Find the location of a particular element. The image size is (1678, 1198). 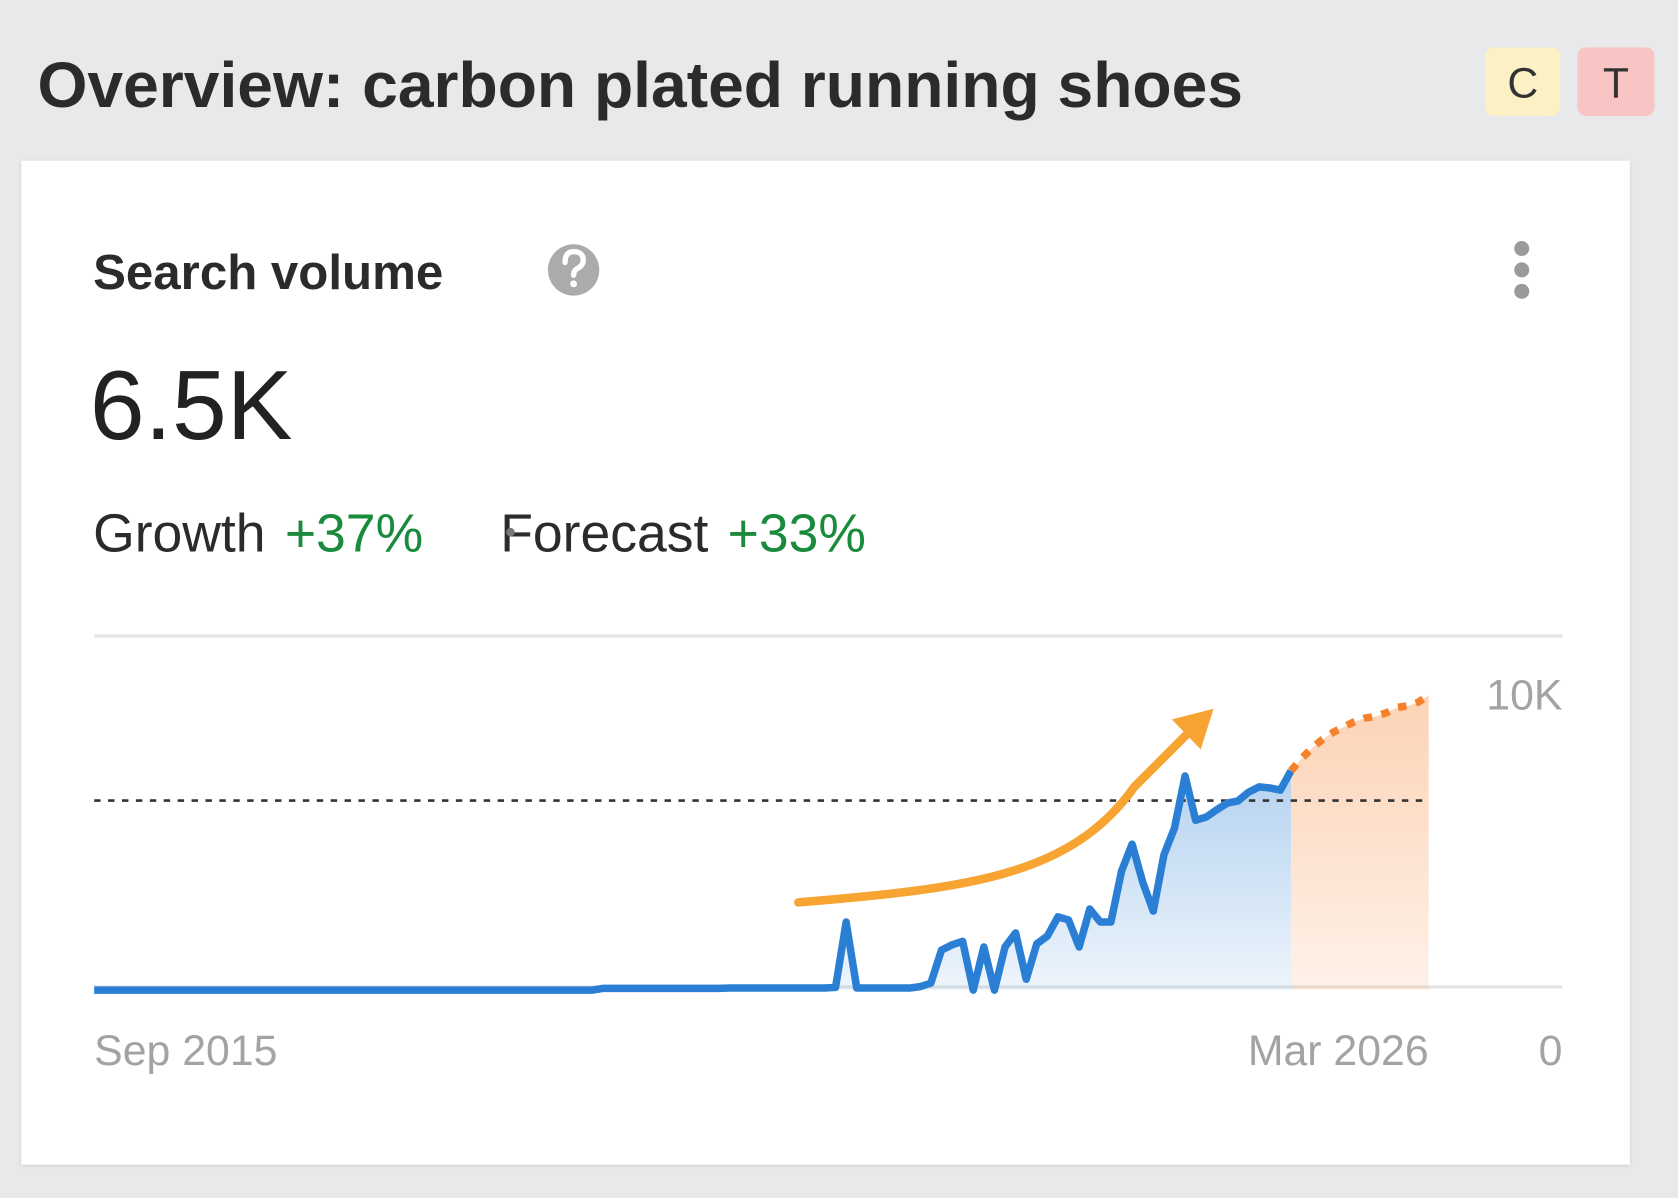

trend-arrow is located at coordinates (1004, 807).